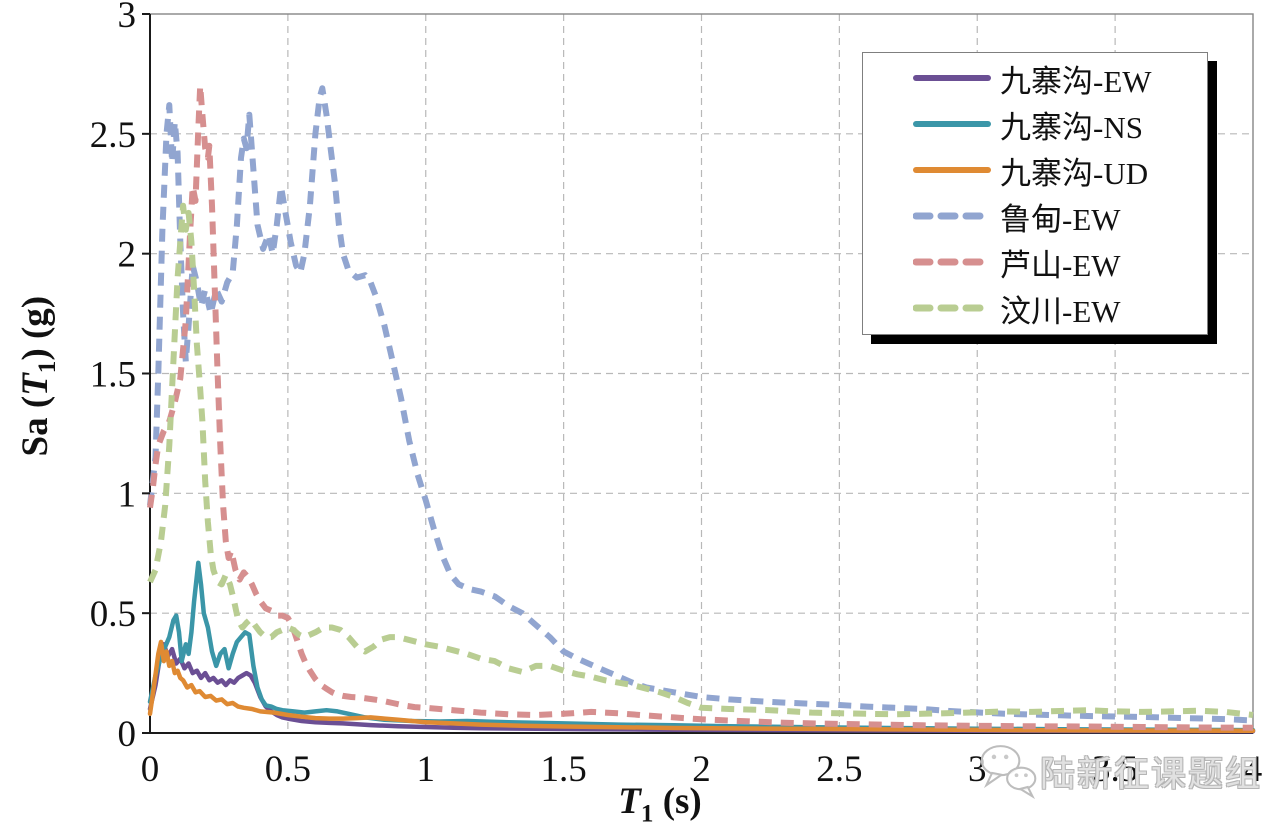 The width and height of the screenshot is (1280, 836). What do you see at coordinates (1076, 81) in the screenshot?
I see `legend-label: 九寨沟-EW` at bounding box center [1076, 81].